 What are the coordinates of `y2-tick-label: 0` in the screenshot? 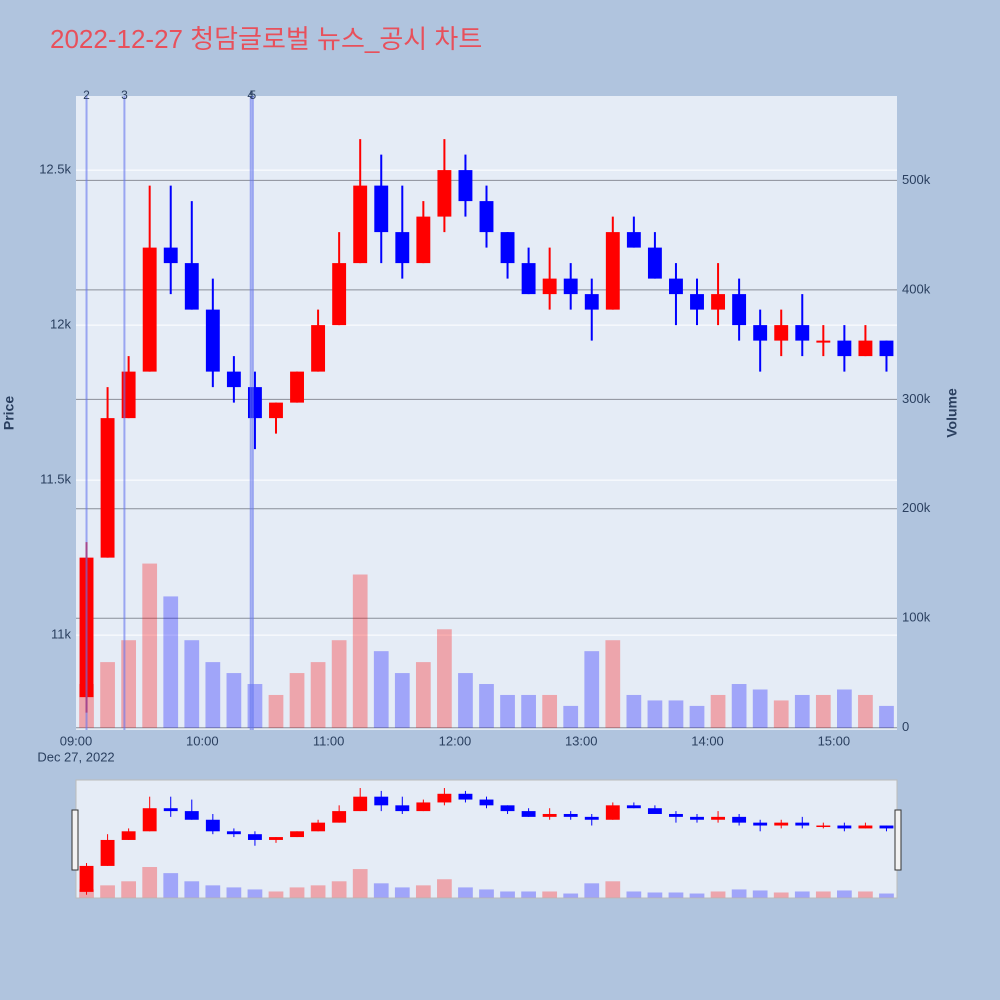 It's located at (905, 726).